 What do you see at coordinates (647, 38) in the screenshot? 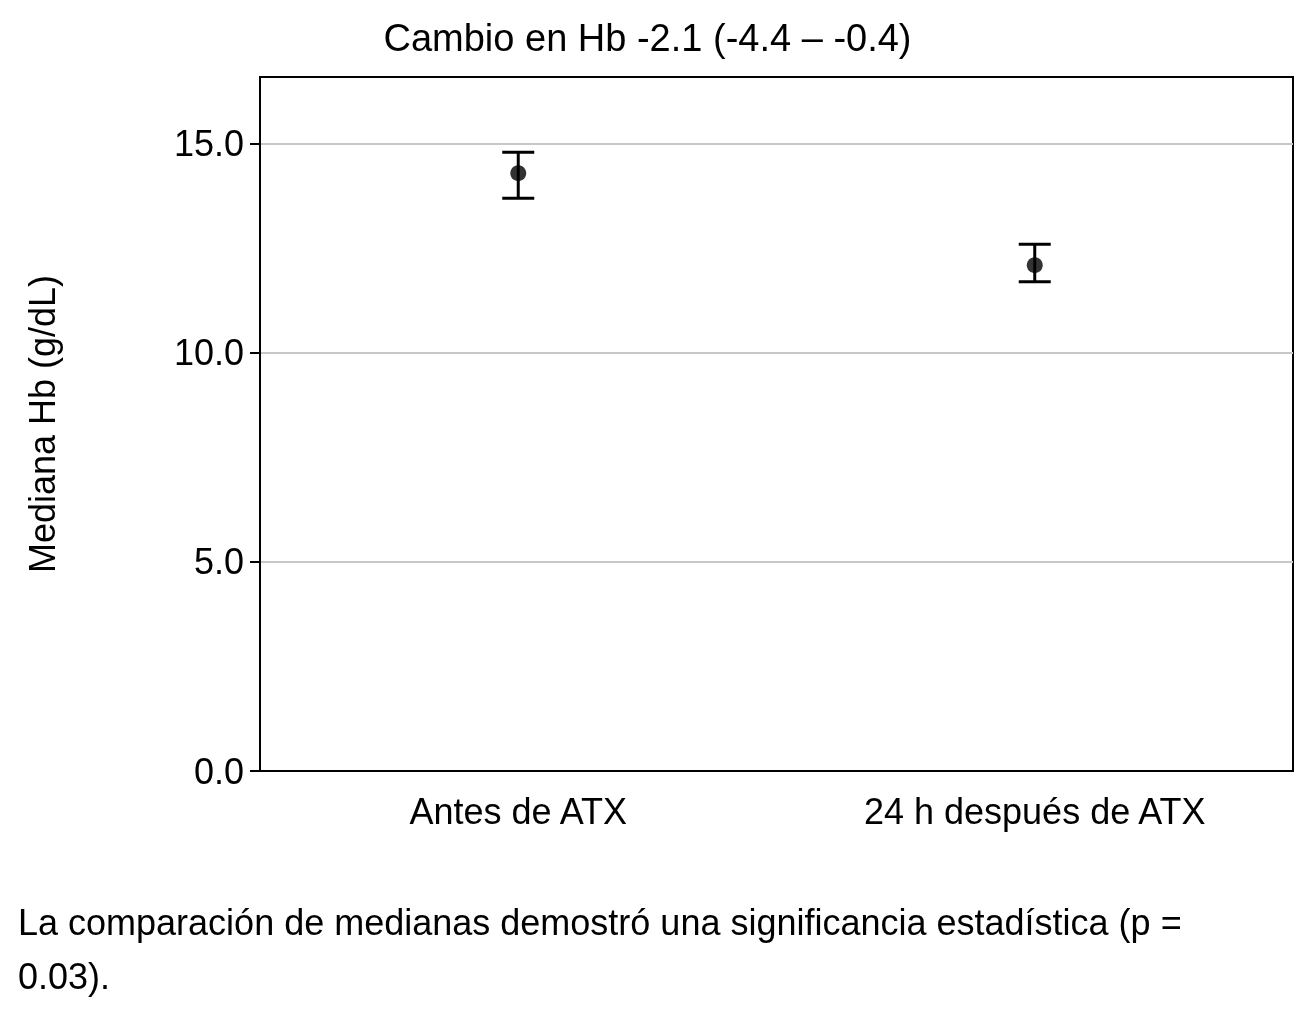
I see `chart-title: Cambio en Hb -2.1 (-4.4 – -0.4)` at bounding box center [647, 38].